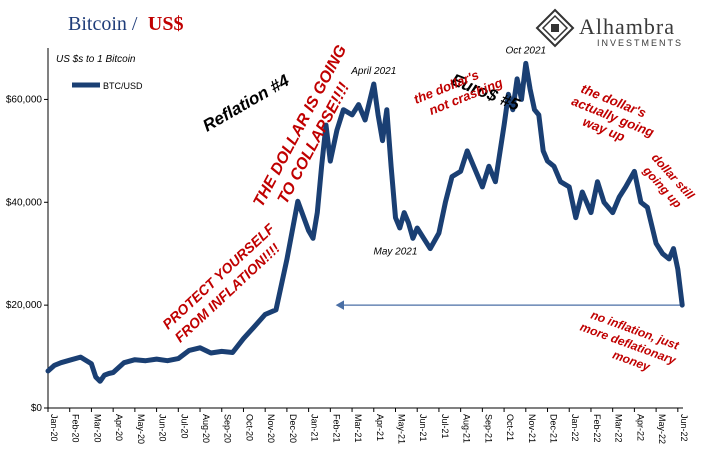 The height and width of the screenshot is (461, 705). I want to click on chart-title-part1: Bitcoin /, so click(103, 24).